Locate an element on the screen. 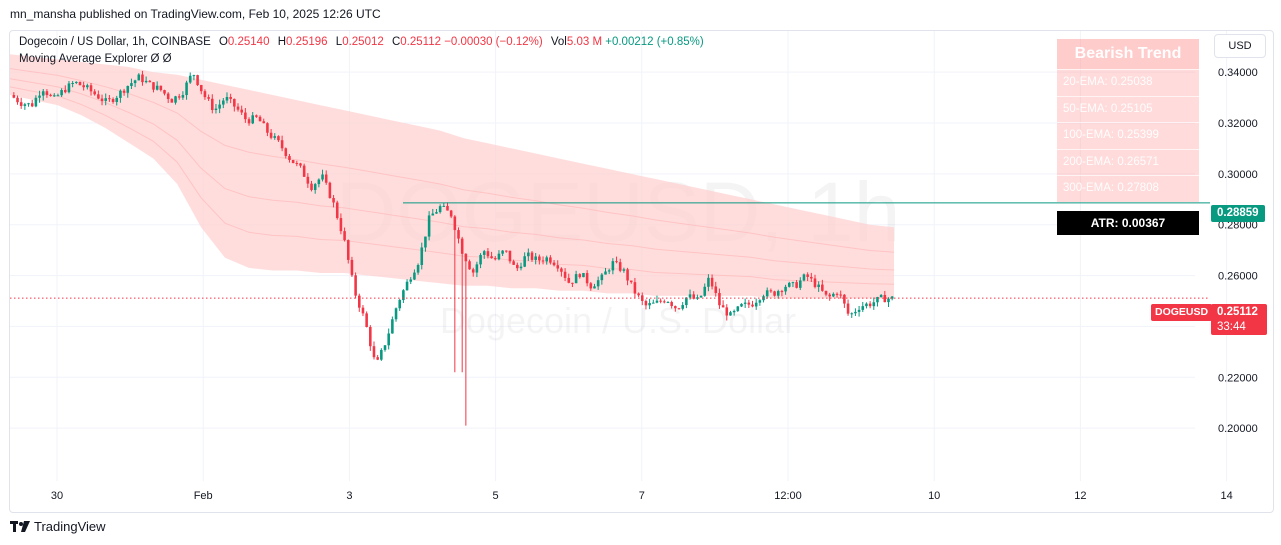 This screenshot has width=1281, height=545. symbol-title: Dogecoin / US Dollar, 1h, COINBASE is located at coordinates (115, 42).